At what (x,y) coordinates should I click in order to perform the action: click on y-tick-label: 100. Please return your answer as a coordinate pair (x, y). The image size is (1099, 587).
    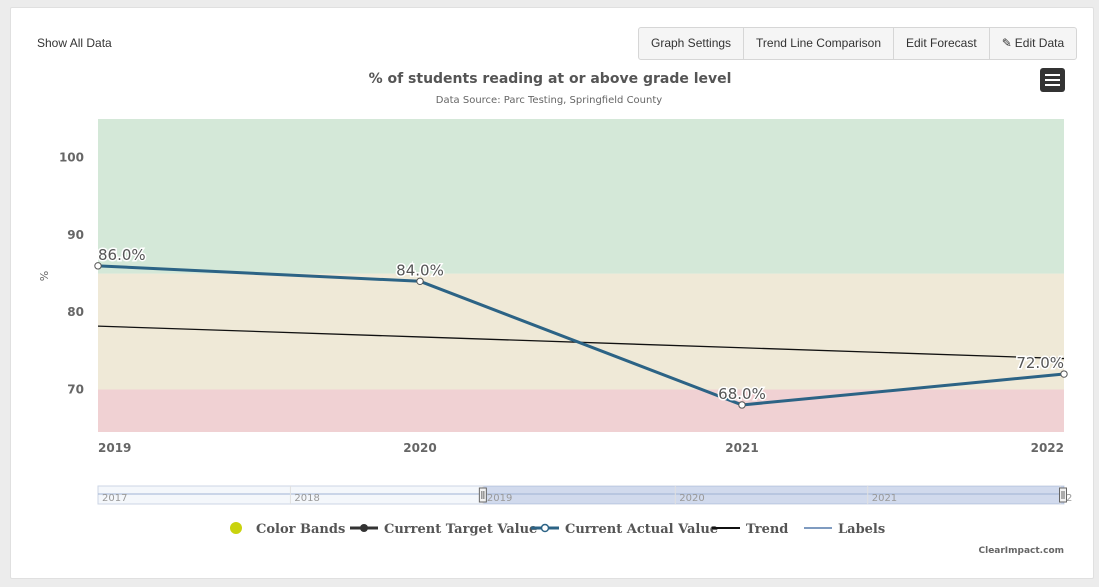
    Looking at the image, I should click on (71, 158).